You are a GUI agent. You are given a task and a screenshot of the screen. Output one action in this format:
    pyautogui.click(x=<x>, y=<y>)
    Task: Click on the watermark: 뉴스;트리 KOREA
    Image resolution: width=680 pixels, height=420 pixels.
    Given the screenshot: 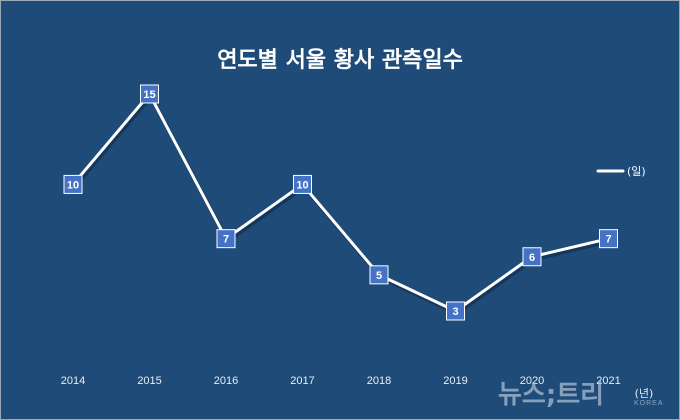 What is the action you would take?
    pyautogui.click(x=581, y=395)
    